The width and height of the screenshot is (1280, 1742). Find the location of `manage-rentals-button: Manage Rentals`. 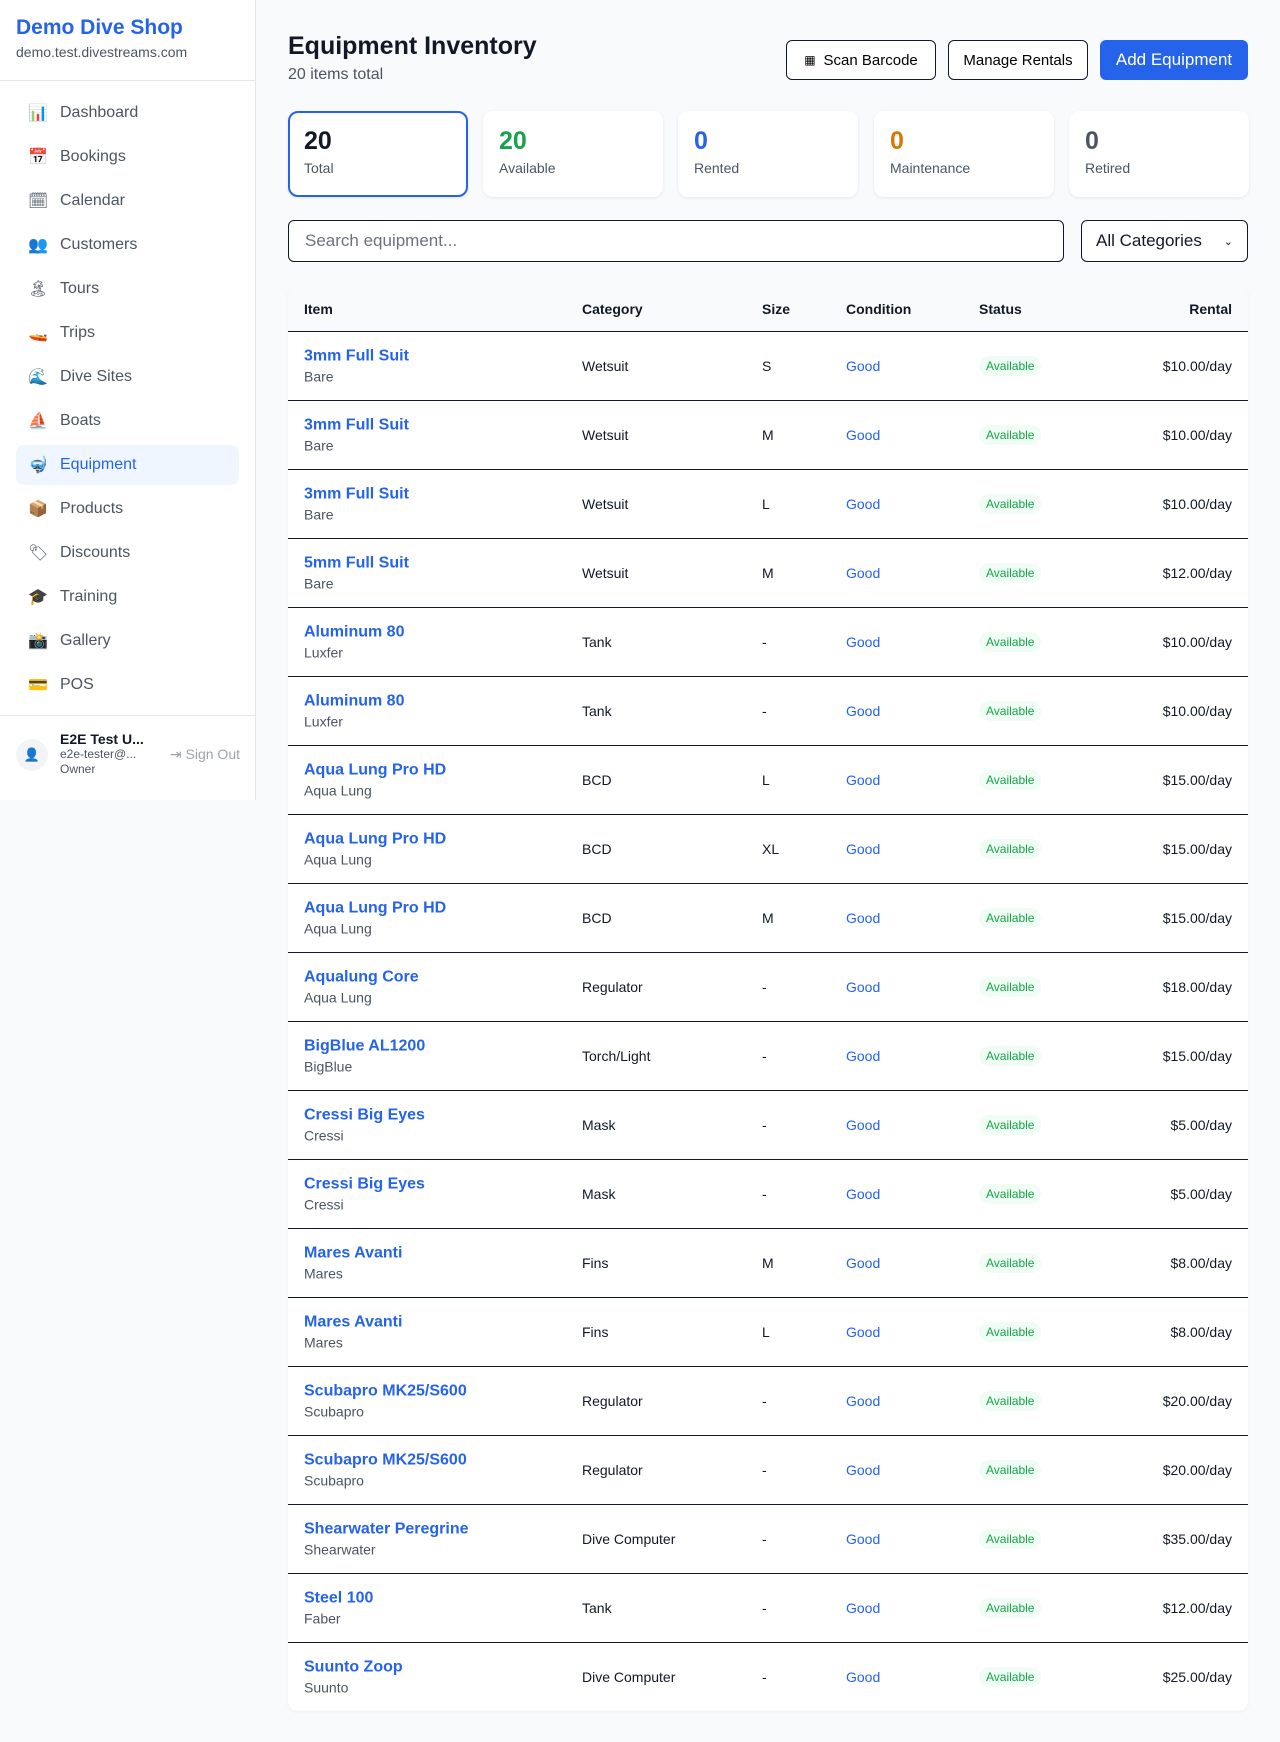

manage-rentals-button: Manage Rentals is located at coordinates (1018, 60).